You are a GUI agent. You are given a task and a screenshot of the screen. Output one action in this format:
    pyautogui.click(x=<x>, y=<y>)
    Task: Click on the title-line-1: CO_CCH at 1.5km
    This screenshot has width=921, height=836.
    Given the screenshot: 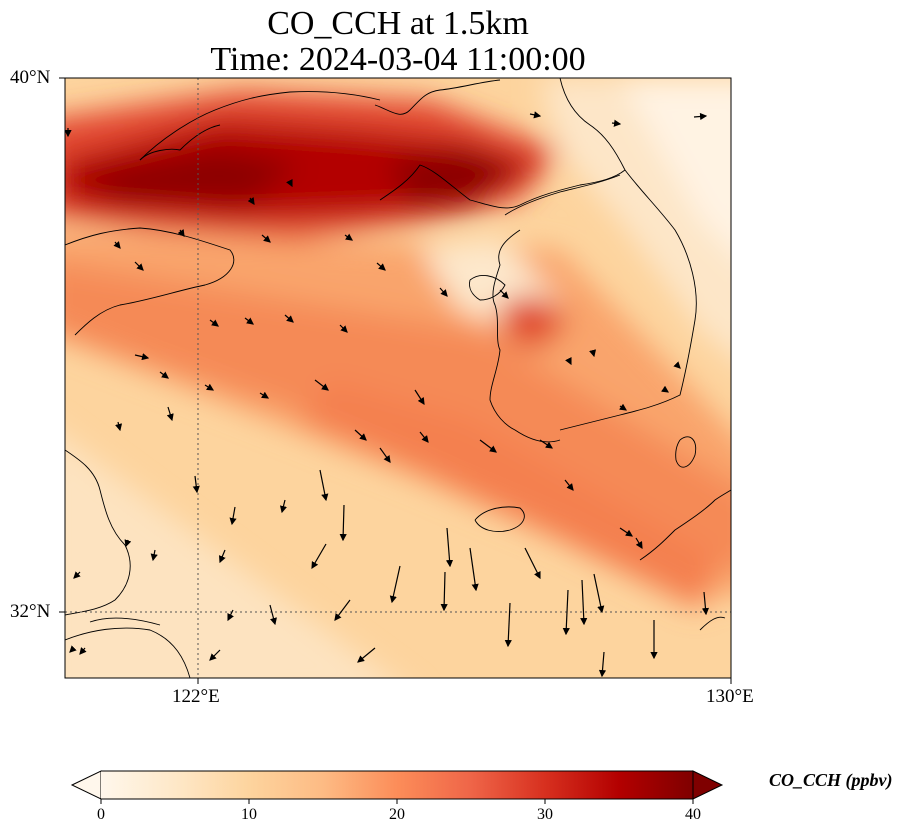 What is the action you would take?
    pyautogui.click(x=398, y=23)
    